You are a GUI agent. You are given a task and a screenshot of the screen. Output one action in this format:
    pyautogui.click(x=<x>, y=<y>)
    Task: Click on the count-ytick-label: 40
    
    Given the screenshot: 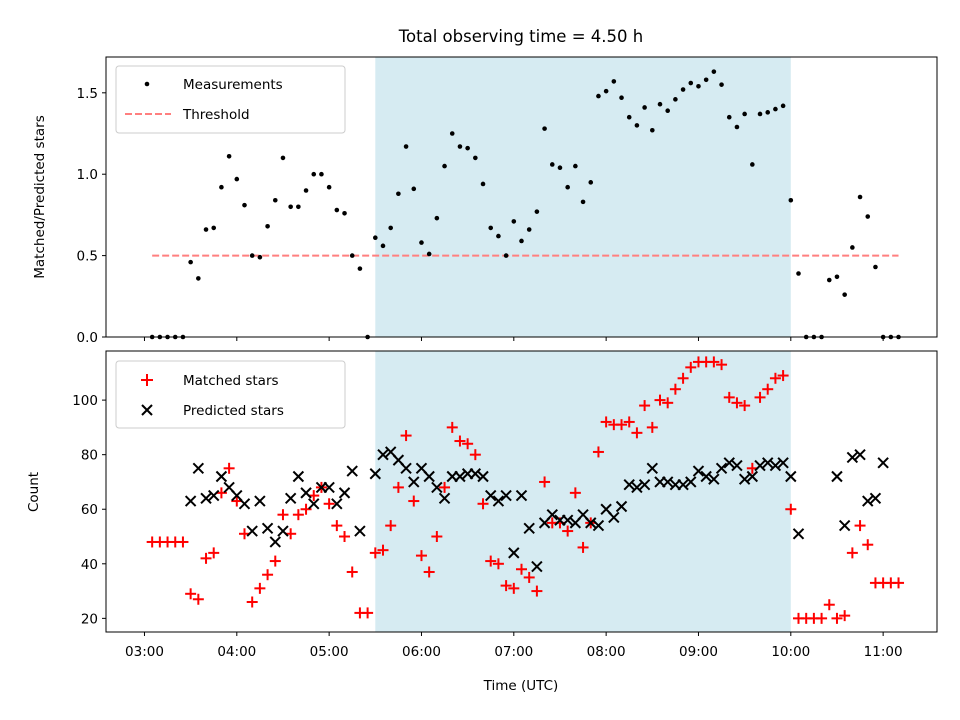 What is the action you would take?
    pyautogui.click(x=89, y=565)
    